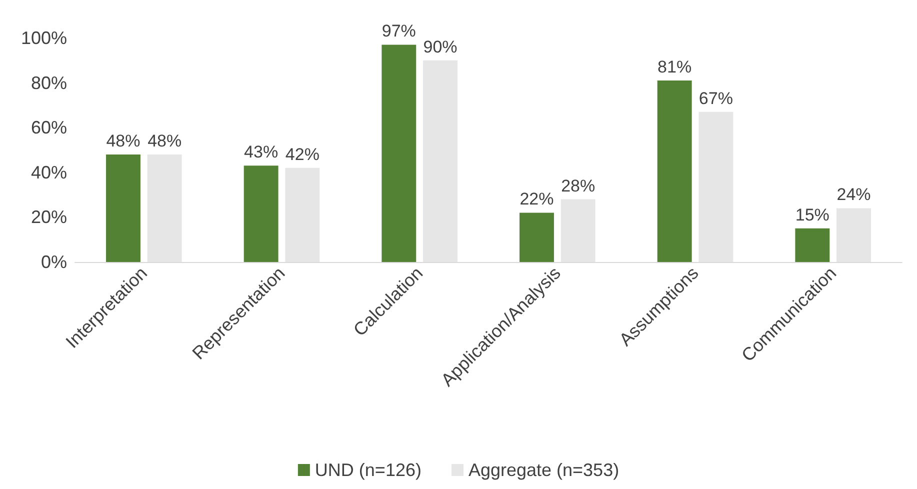 The image size is (917, 489). I want to click on data-label: 81%, so click(675, 67).